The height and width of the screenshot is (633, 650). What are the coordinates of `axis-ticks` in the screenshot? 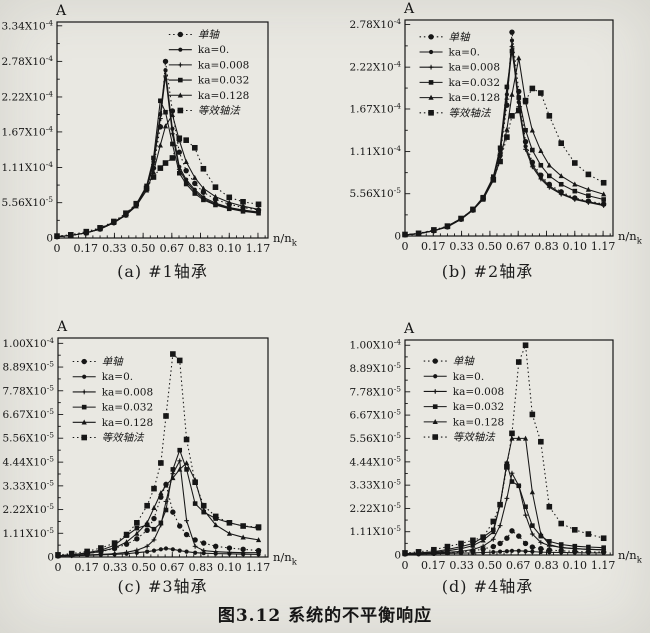 It's located at (161, 132).